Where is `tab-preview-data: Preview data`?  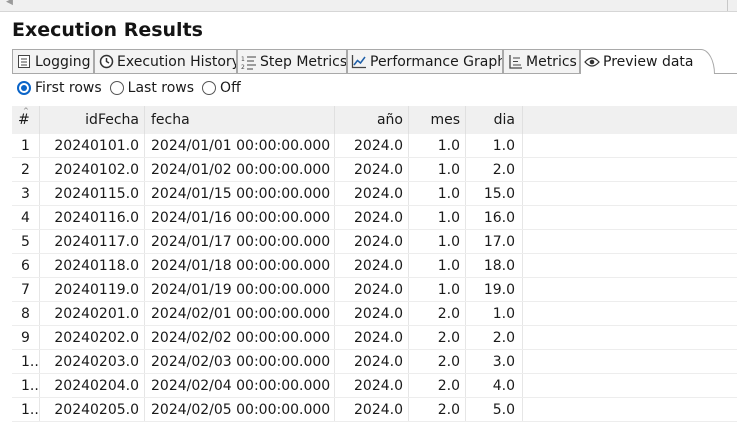
tab-preview-data: Preview data is located at coordinates (647, 61).